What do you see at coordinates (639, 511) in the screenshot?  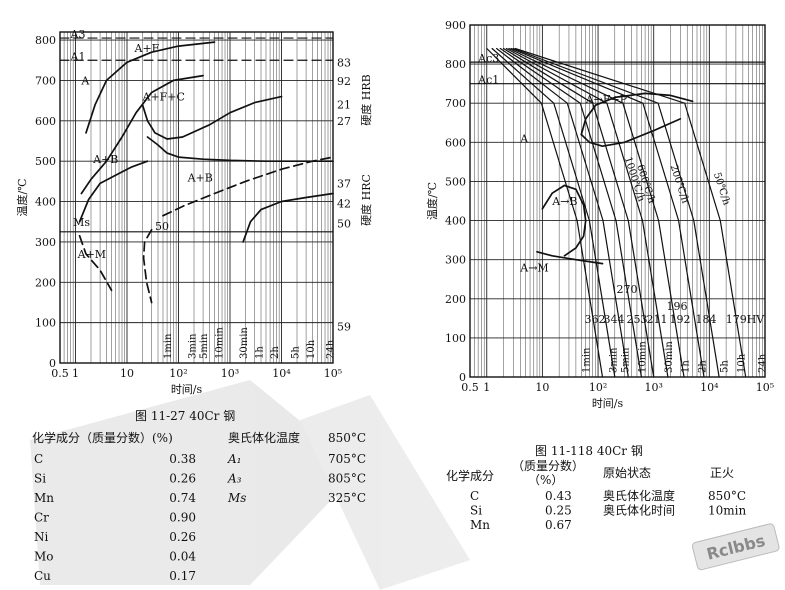 I see `process-param-label: 奥氏体化时间` at bounding box center [639, 511].